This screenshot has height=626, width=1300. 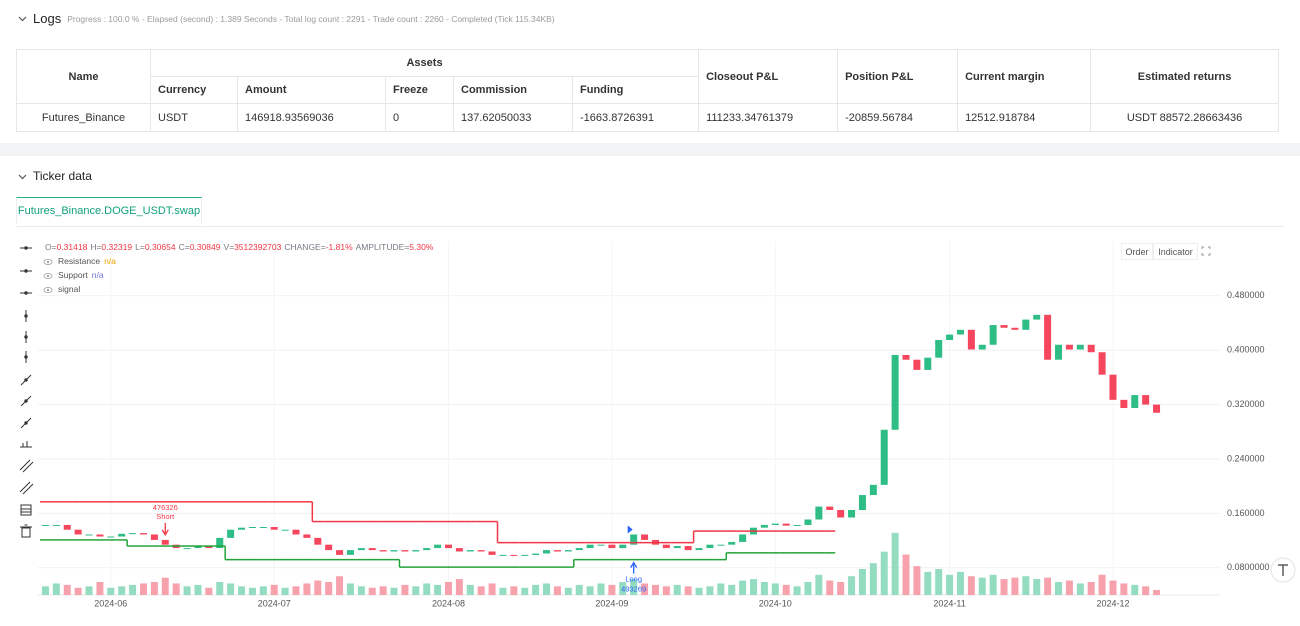 What do you see at coordinates (116, 247) in the screenshot?
I see `ohlc-value: 0.32319` at bounding box center [116, 247].